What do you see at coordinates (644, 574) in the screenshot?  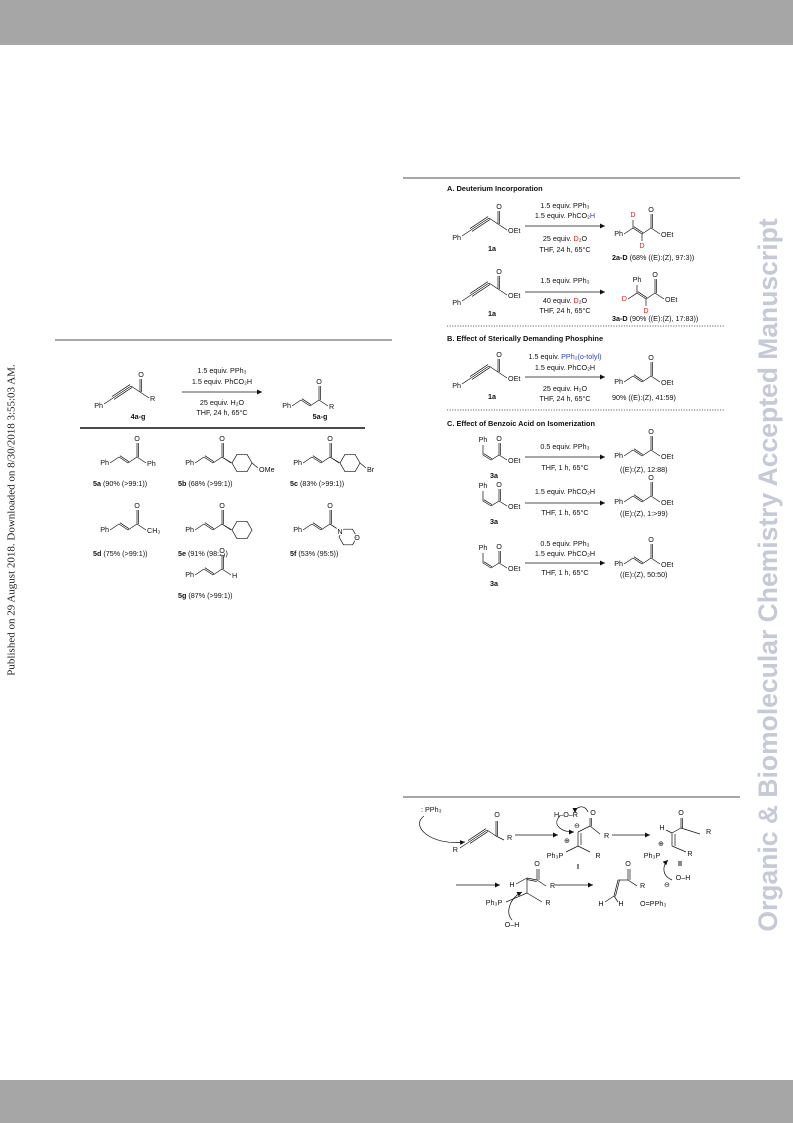 I see `compound-caption: ((E):(Z), 50:50)` at bounding box center [644, 574].